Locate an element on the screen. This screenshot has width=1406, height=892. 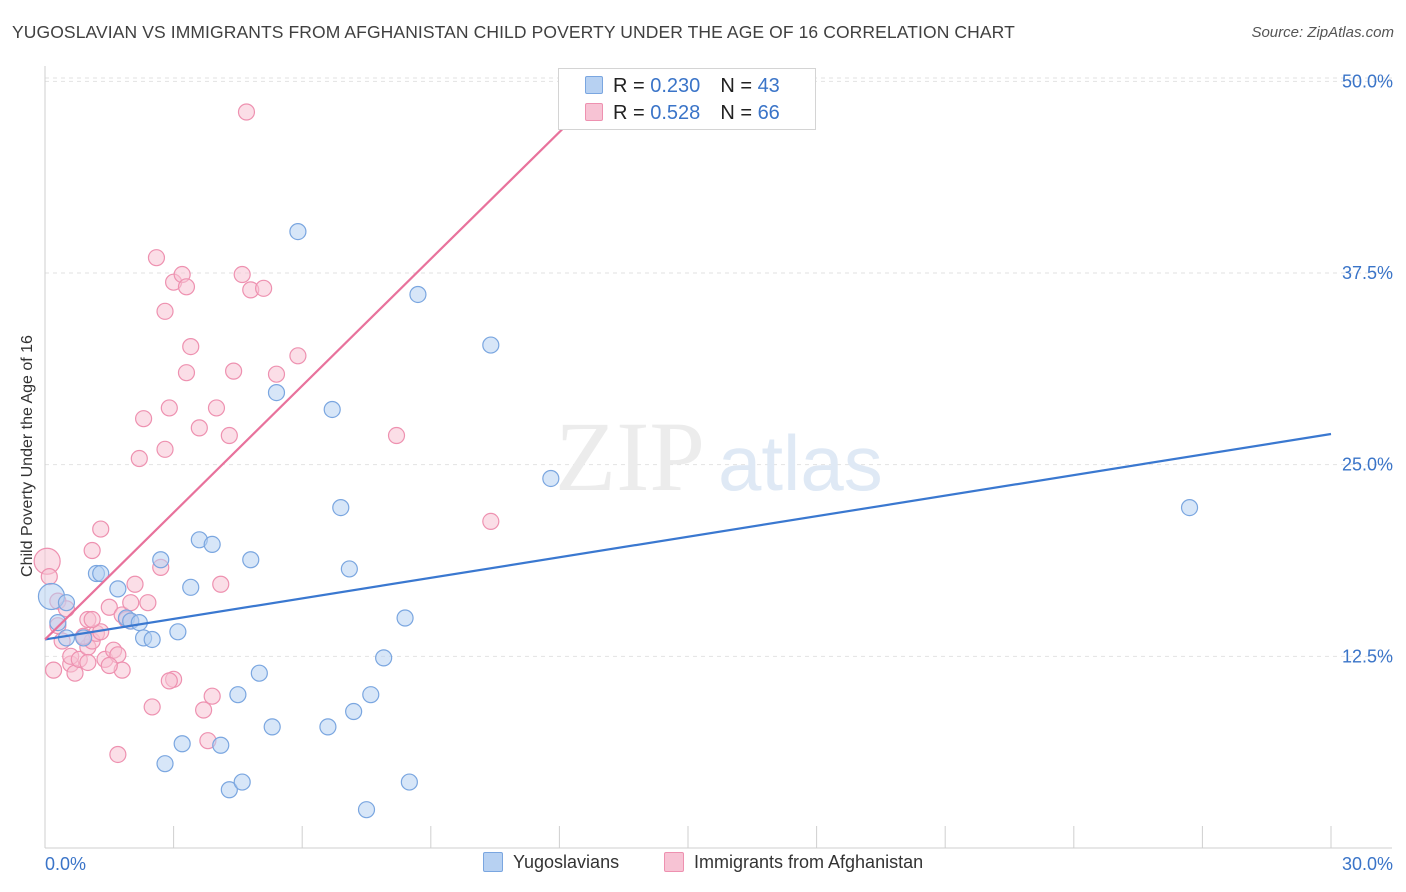
bottom-legend-swatch-blue is located at coordinates (493, 862).